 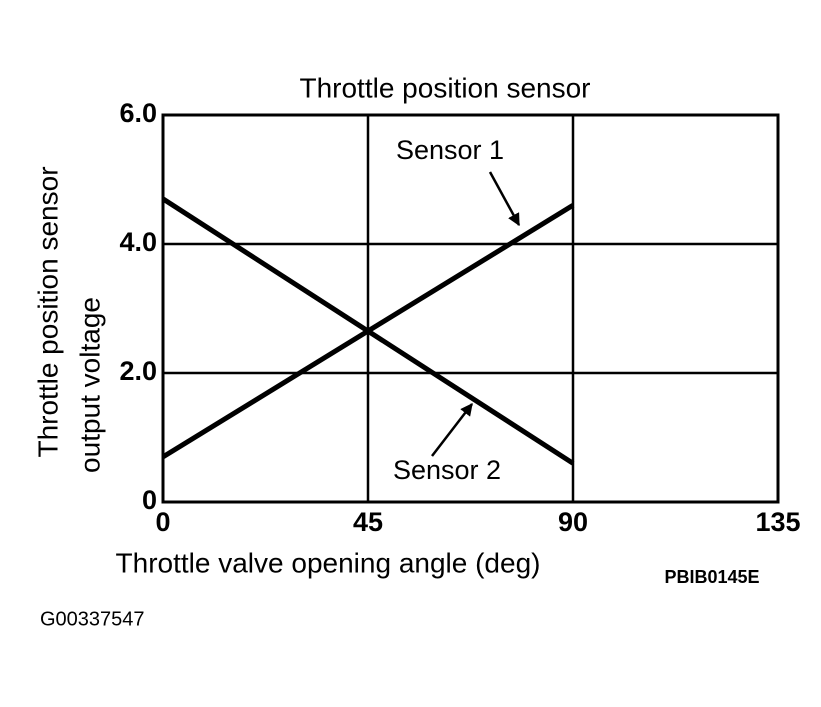 I want to click on x-tick-label: 0, so click(x=162, y=522).